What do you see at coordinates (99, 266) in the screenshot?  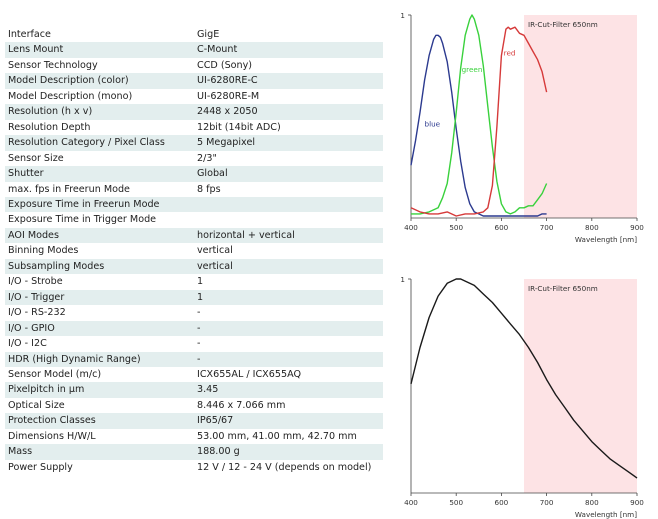 I see `spec-label: Subsampling Modes` at bounding box center [99, 266].